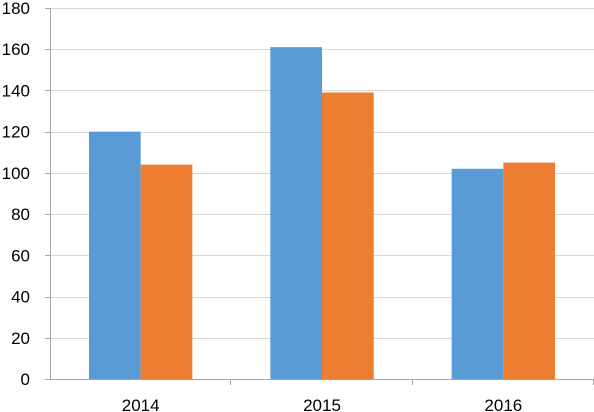  I want to click on y-tick-label-40: 40, so click(20, 297).